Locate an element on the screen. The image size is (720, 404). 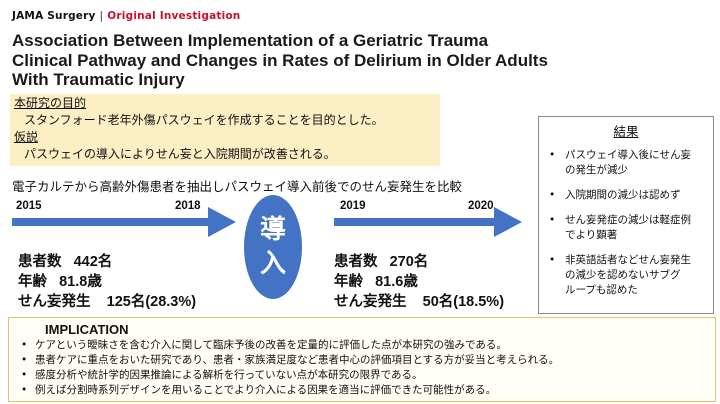
post-delirium-label: せん妄発生 is located at coordinates (370, 302).